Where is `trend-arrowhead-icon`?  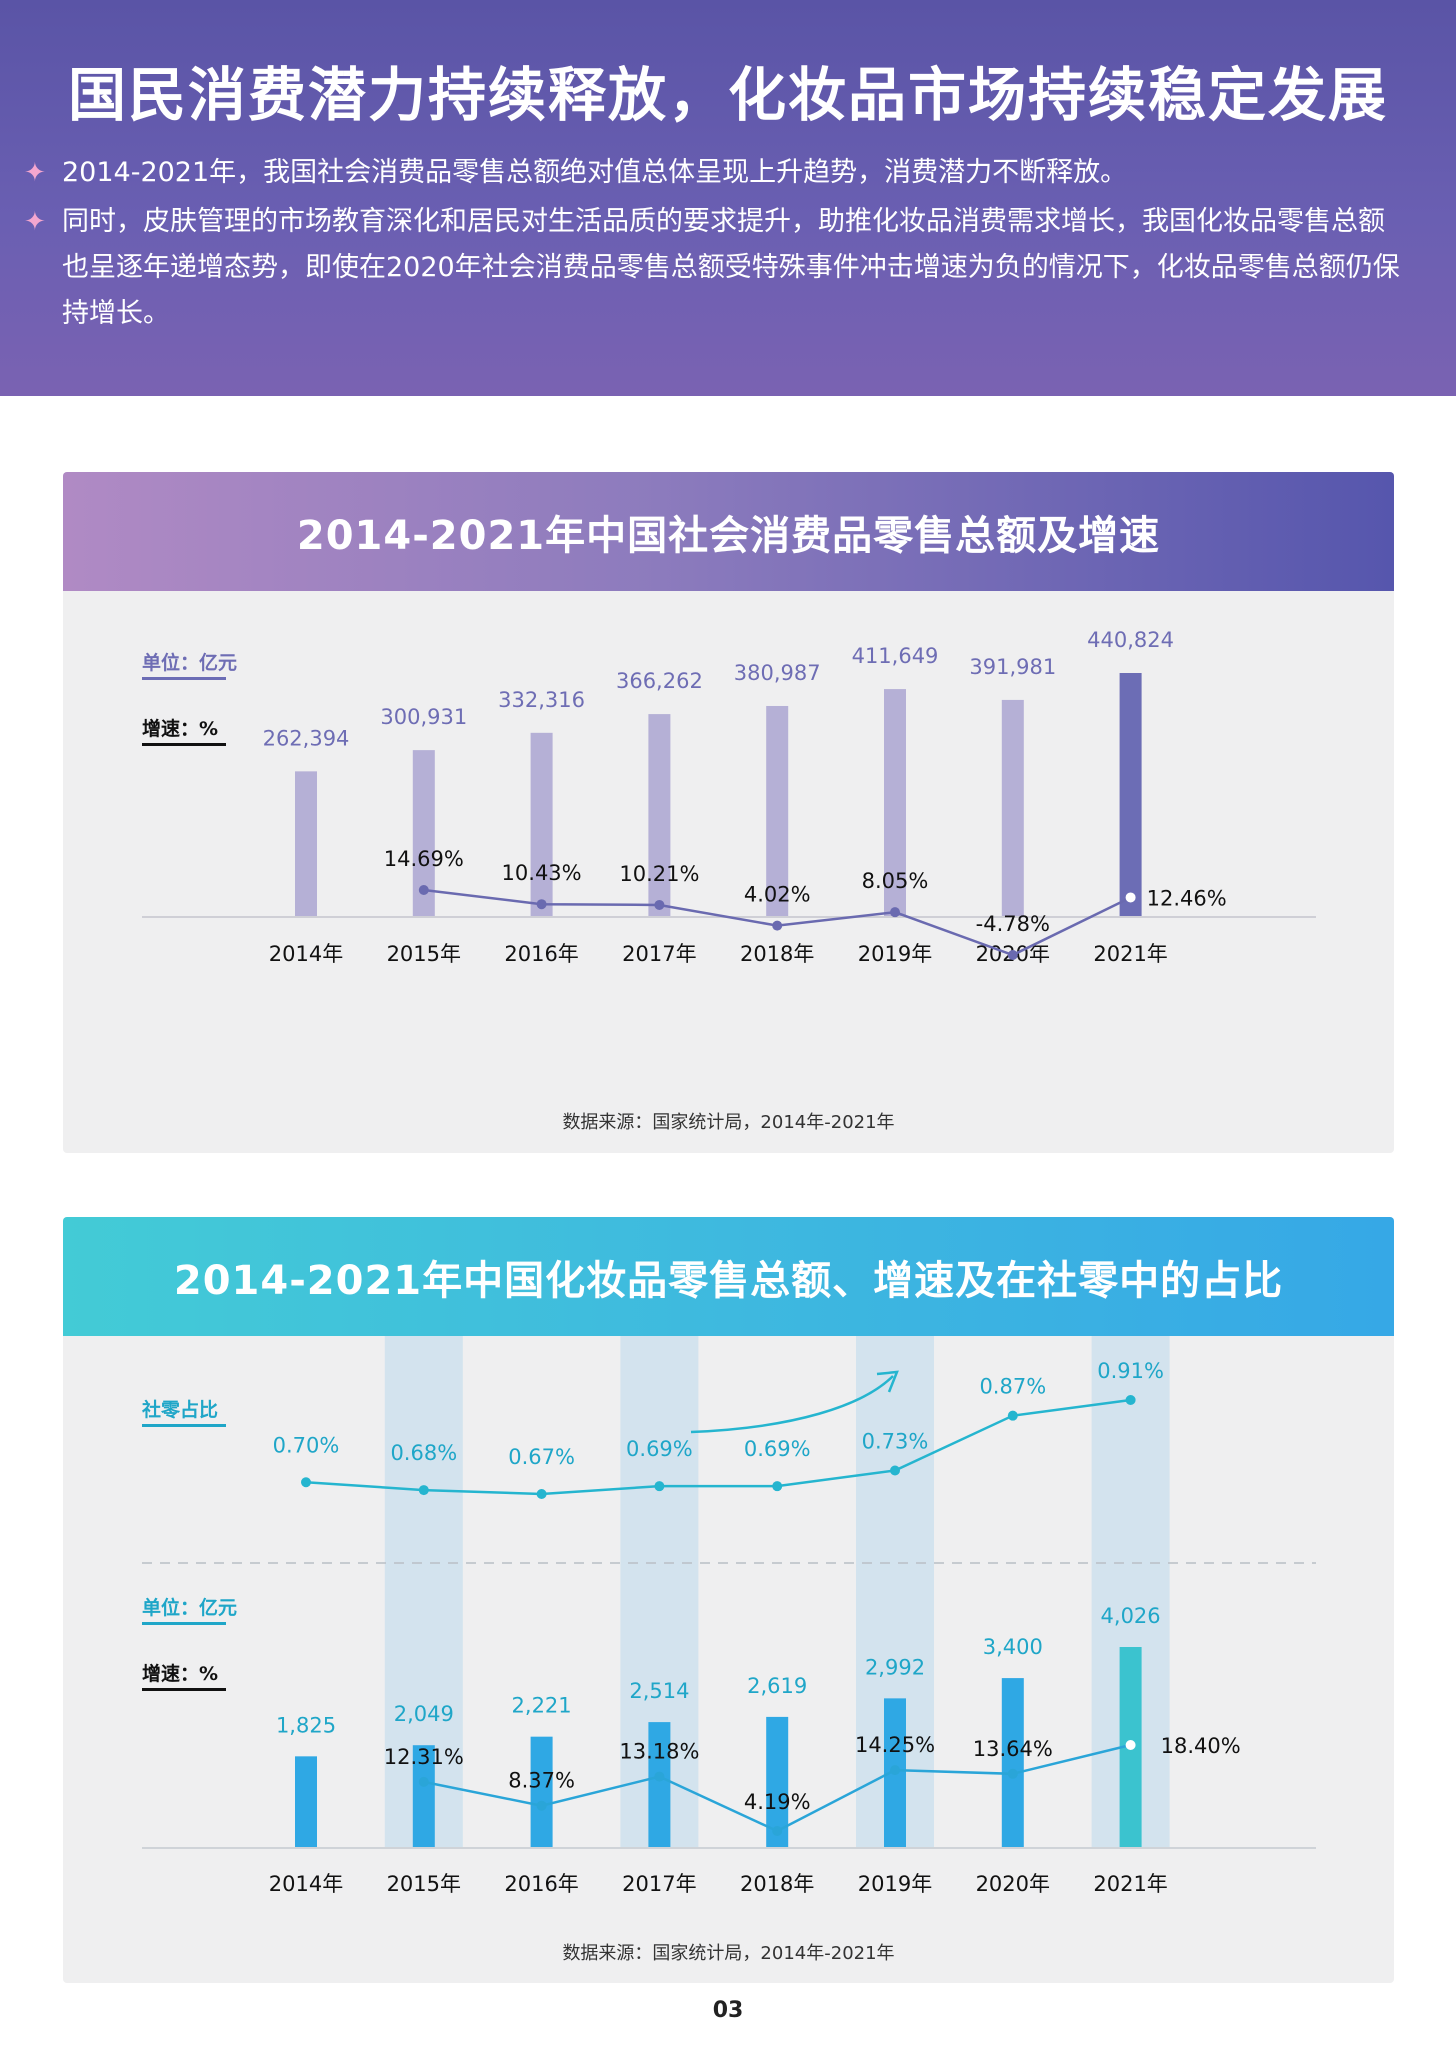 trend-arrowhead-icon is located at coordinates (887, 1381).